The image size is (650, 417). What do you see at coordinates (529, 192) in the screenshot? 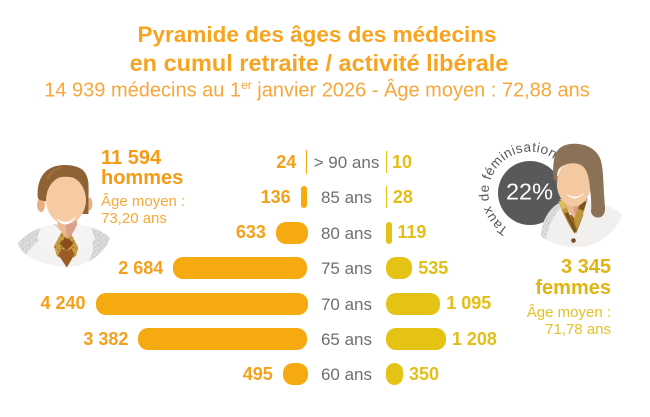
I see `svg-text: 22%` at bounding box center [529, 192].